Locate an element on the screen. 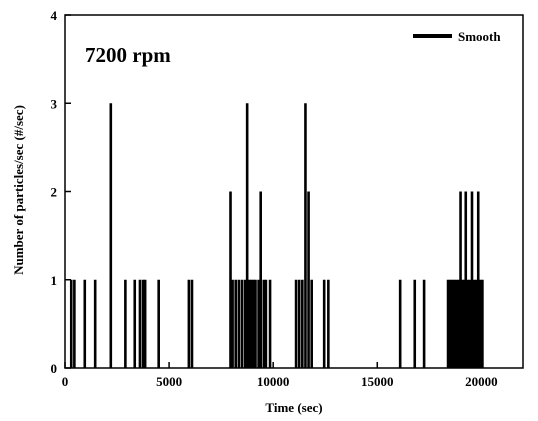  y-tick-label: 2 is located at coordinates (54, 192).